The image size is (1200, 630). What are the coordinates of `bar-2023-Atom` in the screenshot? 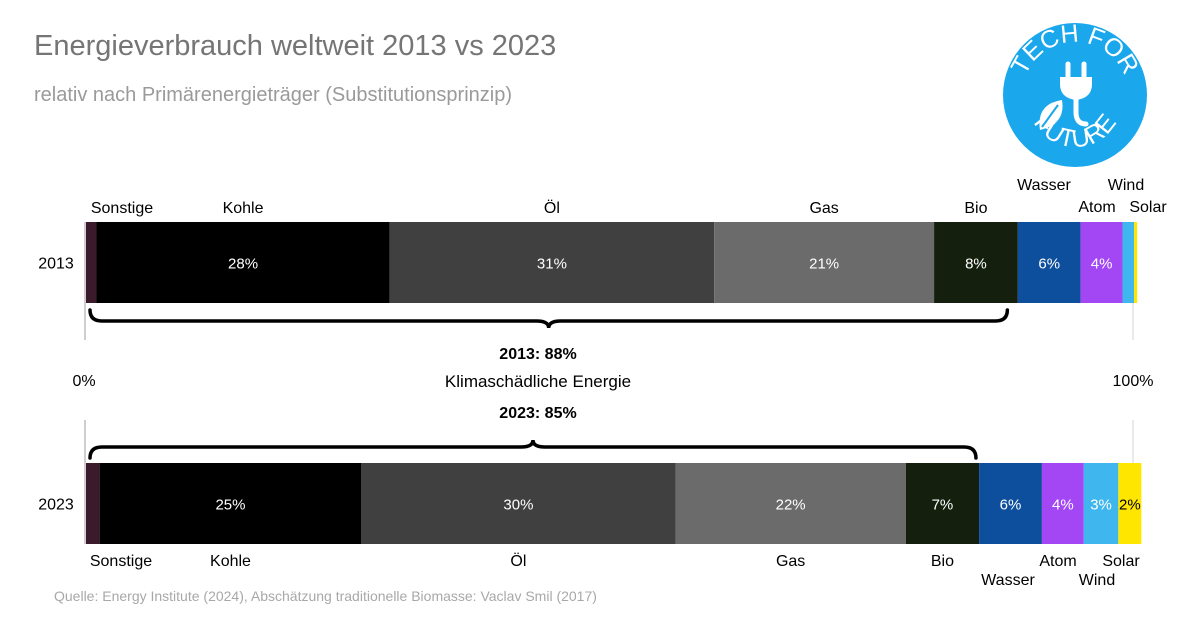 It's located at (1062, 503).